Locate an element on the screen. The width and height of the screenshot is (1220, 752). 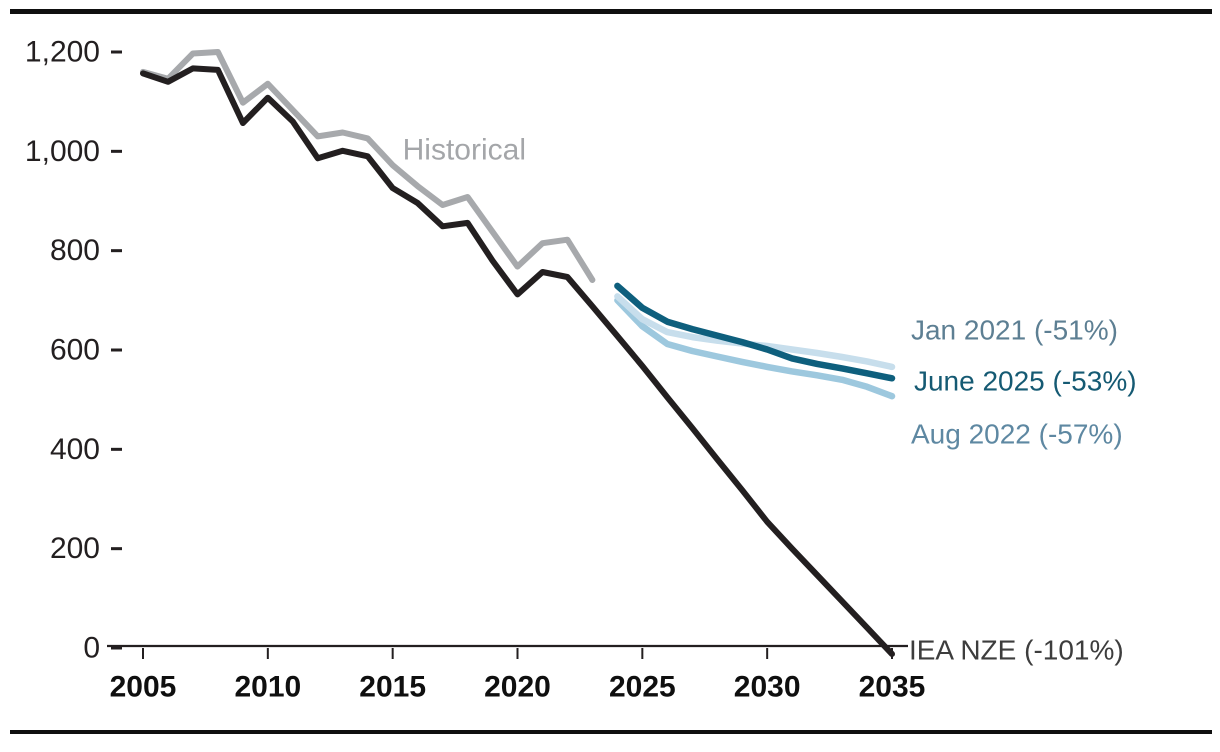
y-tick-label: 1,200 is located at coordinates (62, 51).